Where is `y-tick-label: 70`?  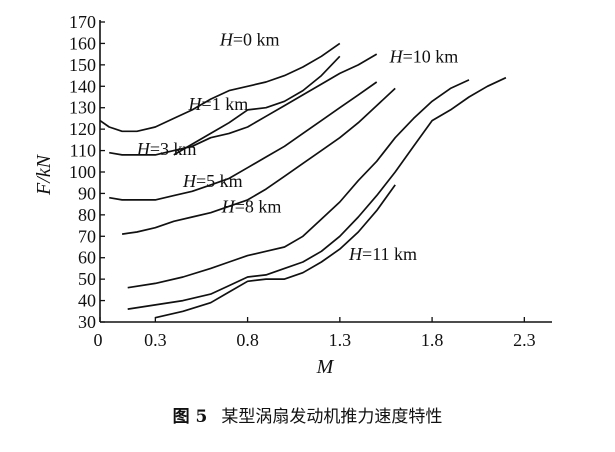
y-tick-label: 70 is located at coordinates (87, 236).